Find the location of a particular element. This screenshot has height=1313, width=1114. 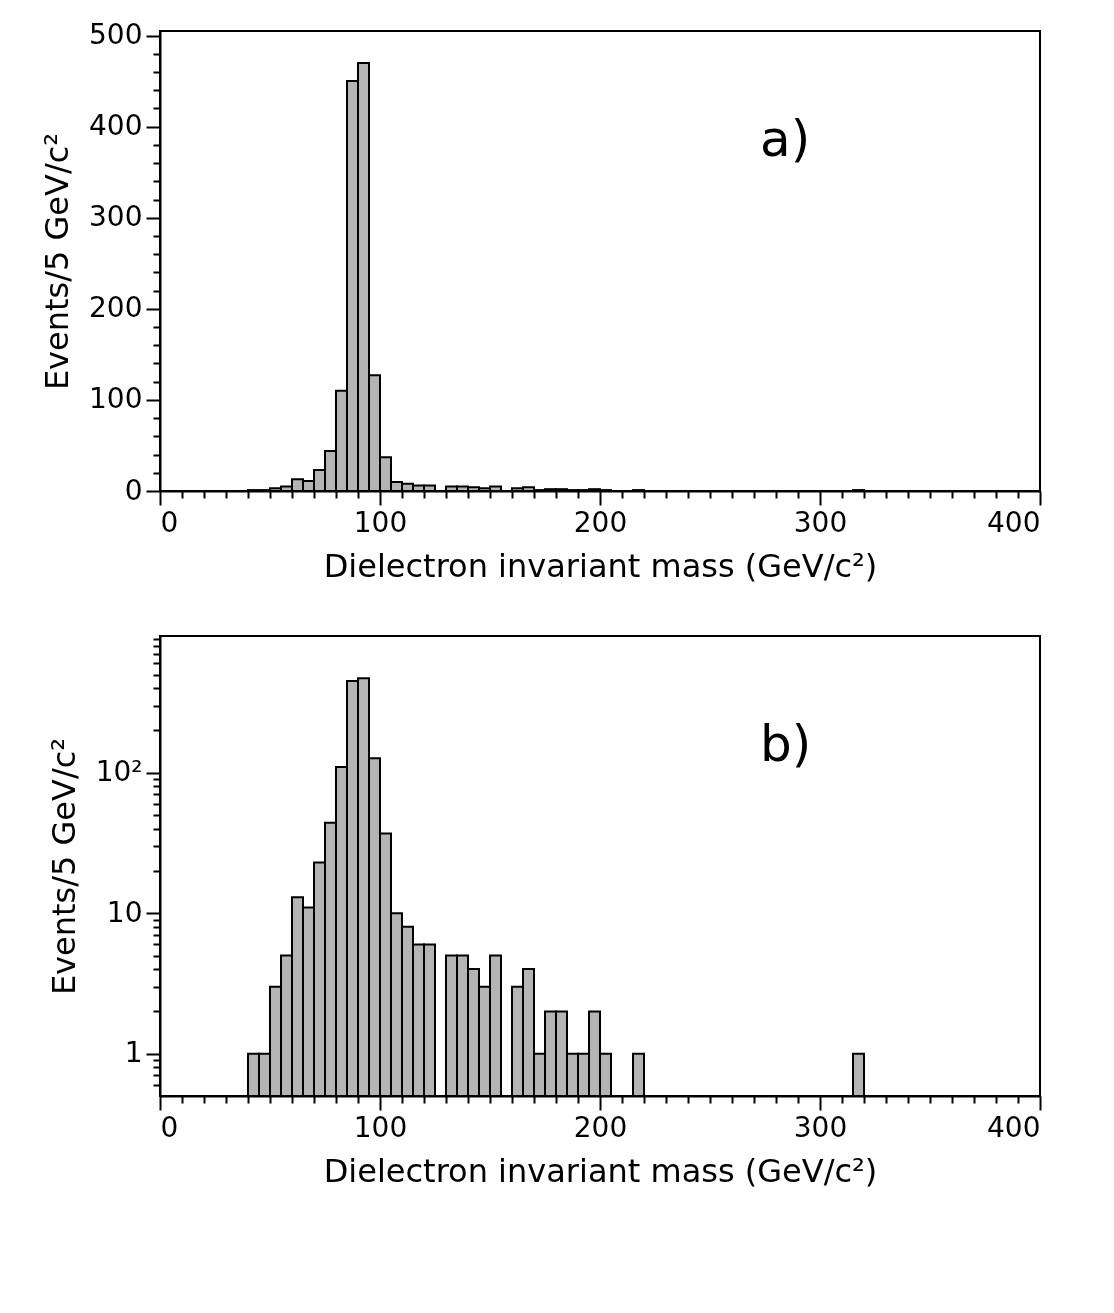

y-tick-label: 10² is located at coordinates (119, 772).